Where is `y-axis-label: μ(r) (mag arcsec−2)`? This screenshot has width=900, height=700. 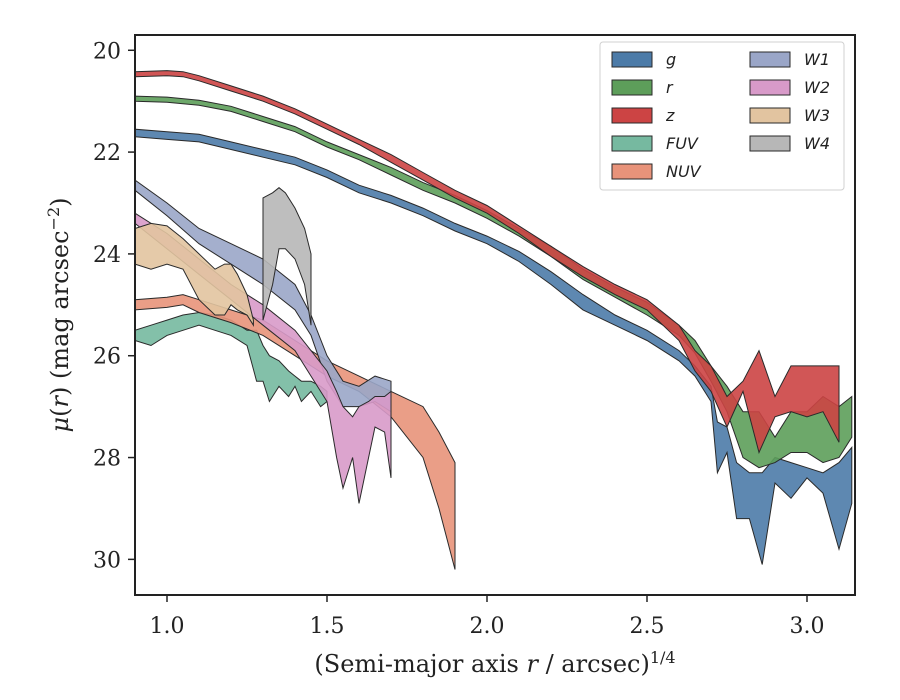
y-axis-label: μ(r) (mag arcsec−2) is located at coordinates (59, 314).